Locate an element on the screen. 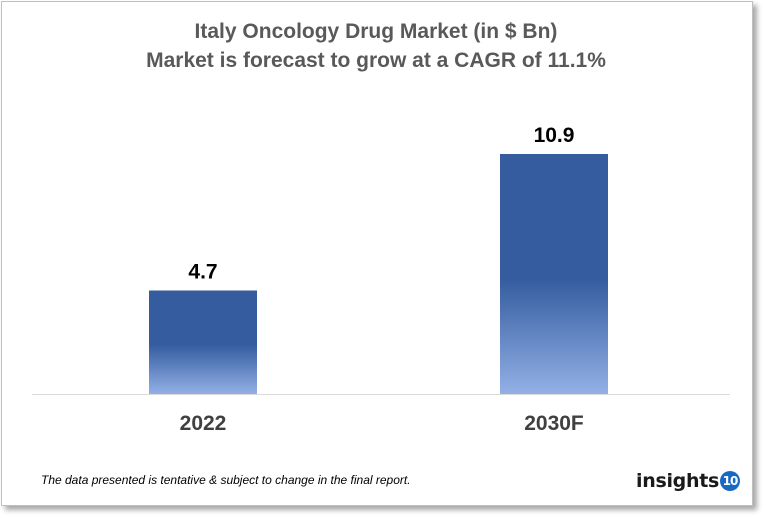 This screenshot has height=518, width=766. data-label: 10.9 is located at coordinates (554, 135).